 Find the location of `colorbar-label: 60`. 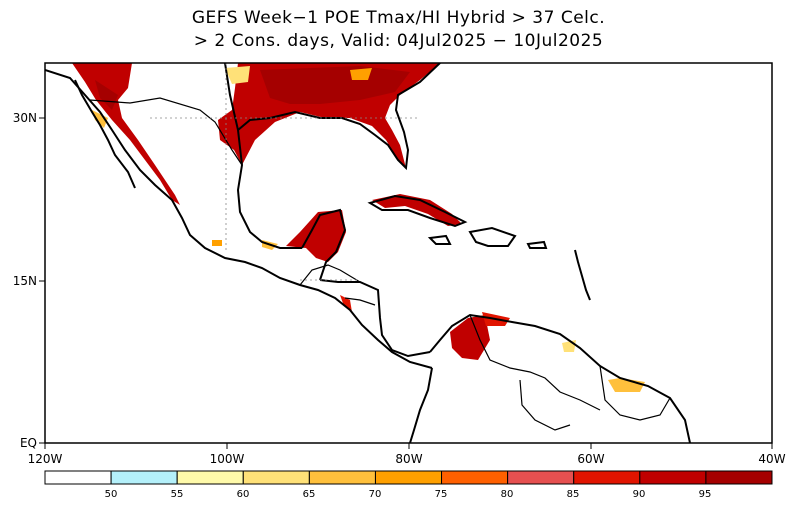

colorbar-label: 60 is located at coordinates (243, 494).